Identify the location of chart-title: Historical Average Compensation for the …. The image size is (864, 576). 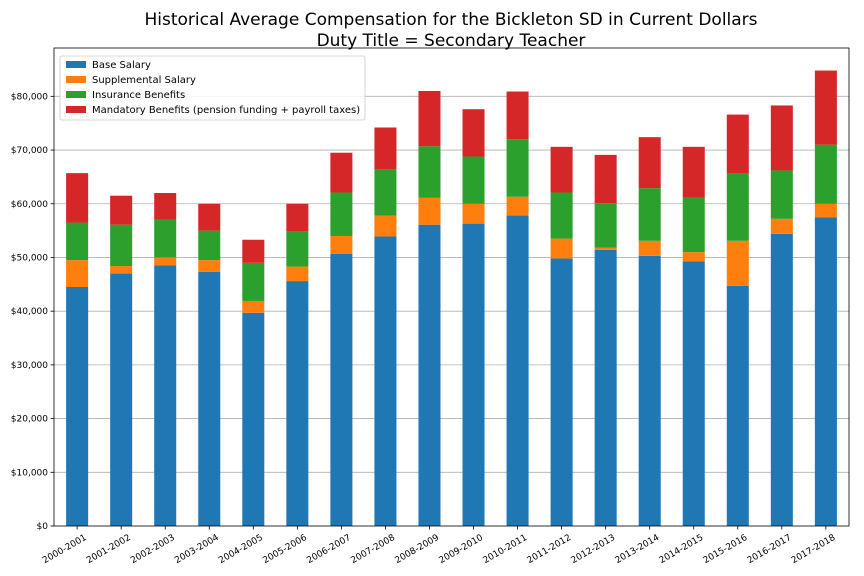
(450, 20).